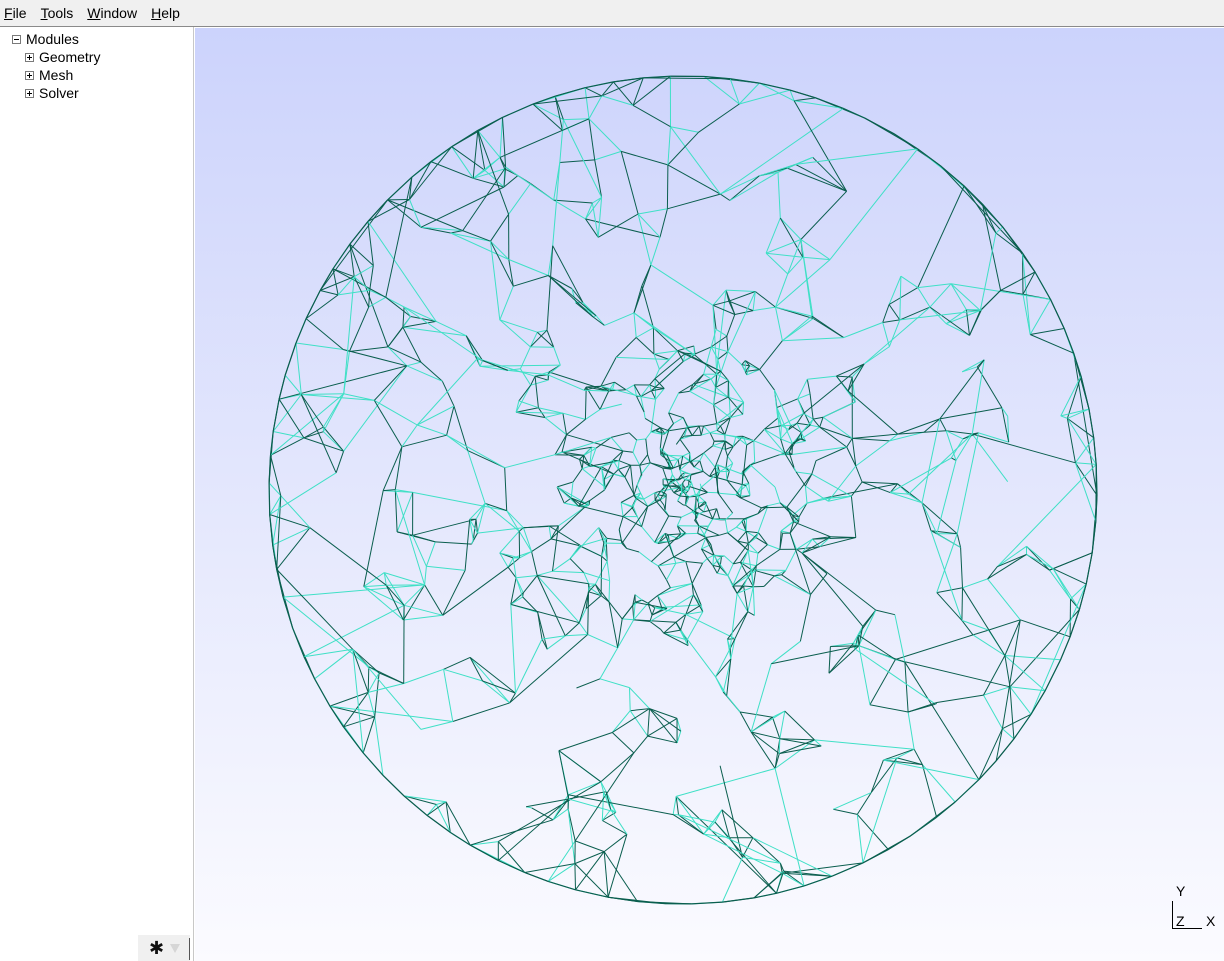 This screenshot has width=1224, height=961. I want to click on tree-item-label: Geometry, so click(70, 57).